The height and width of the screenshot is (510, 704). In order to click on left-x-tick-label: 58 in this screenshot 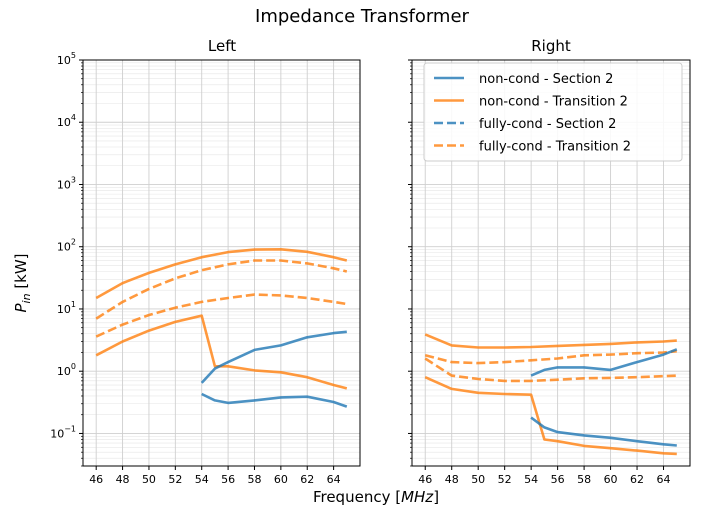, I will do `click(254, 479)`.